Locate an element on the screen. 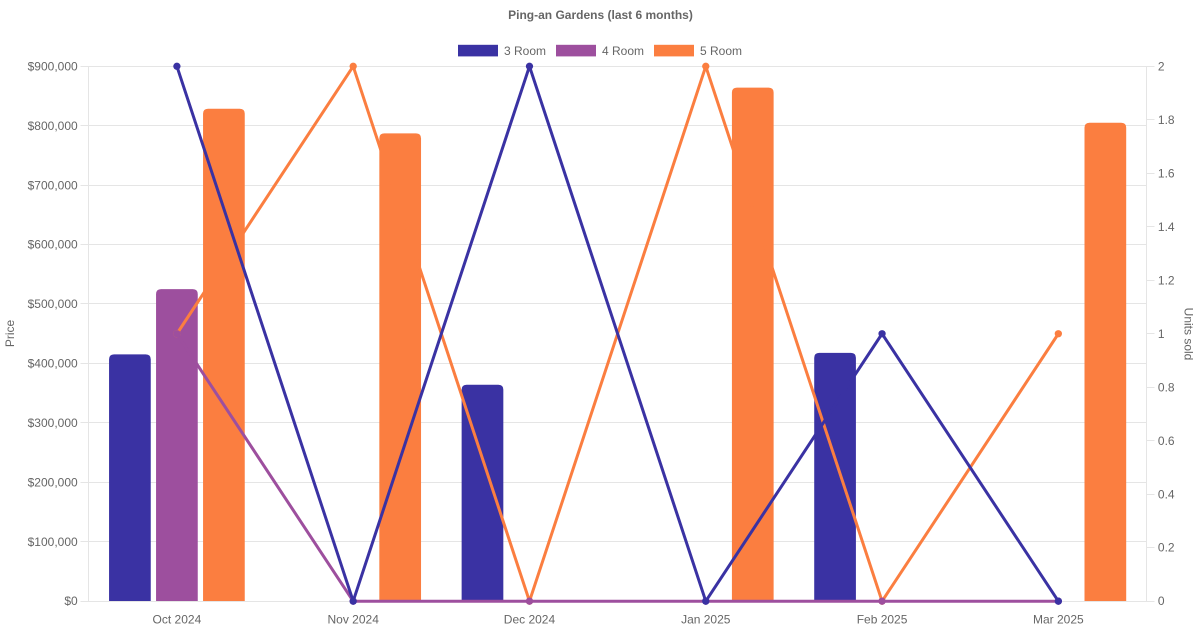 The width and height of the screenshot is (1200, 630). svg-text: $500,000 is located at coordinates (53, 304).